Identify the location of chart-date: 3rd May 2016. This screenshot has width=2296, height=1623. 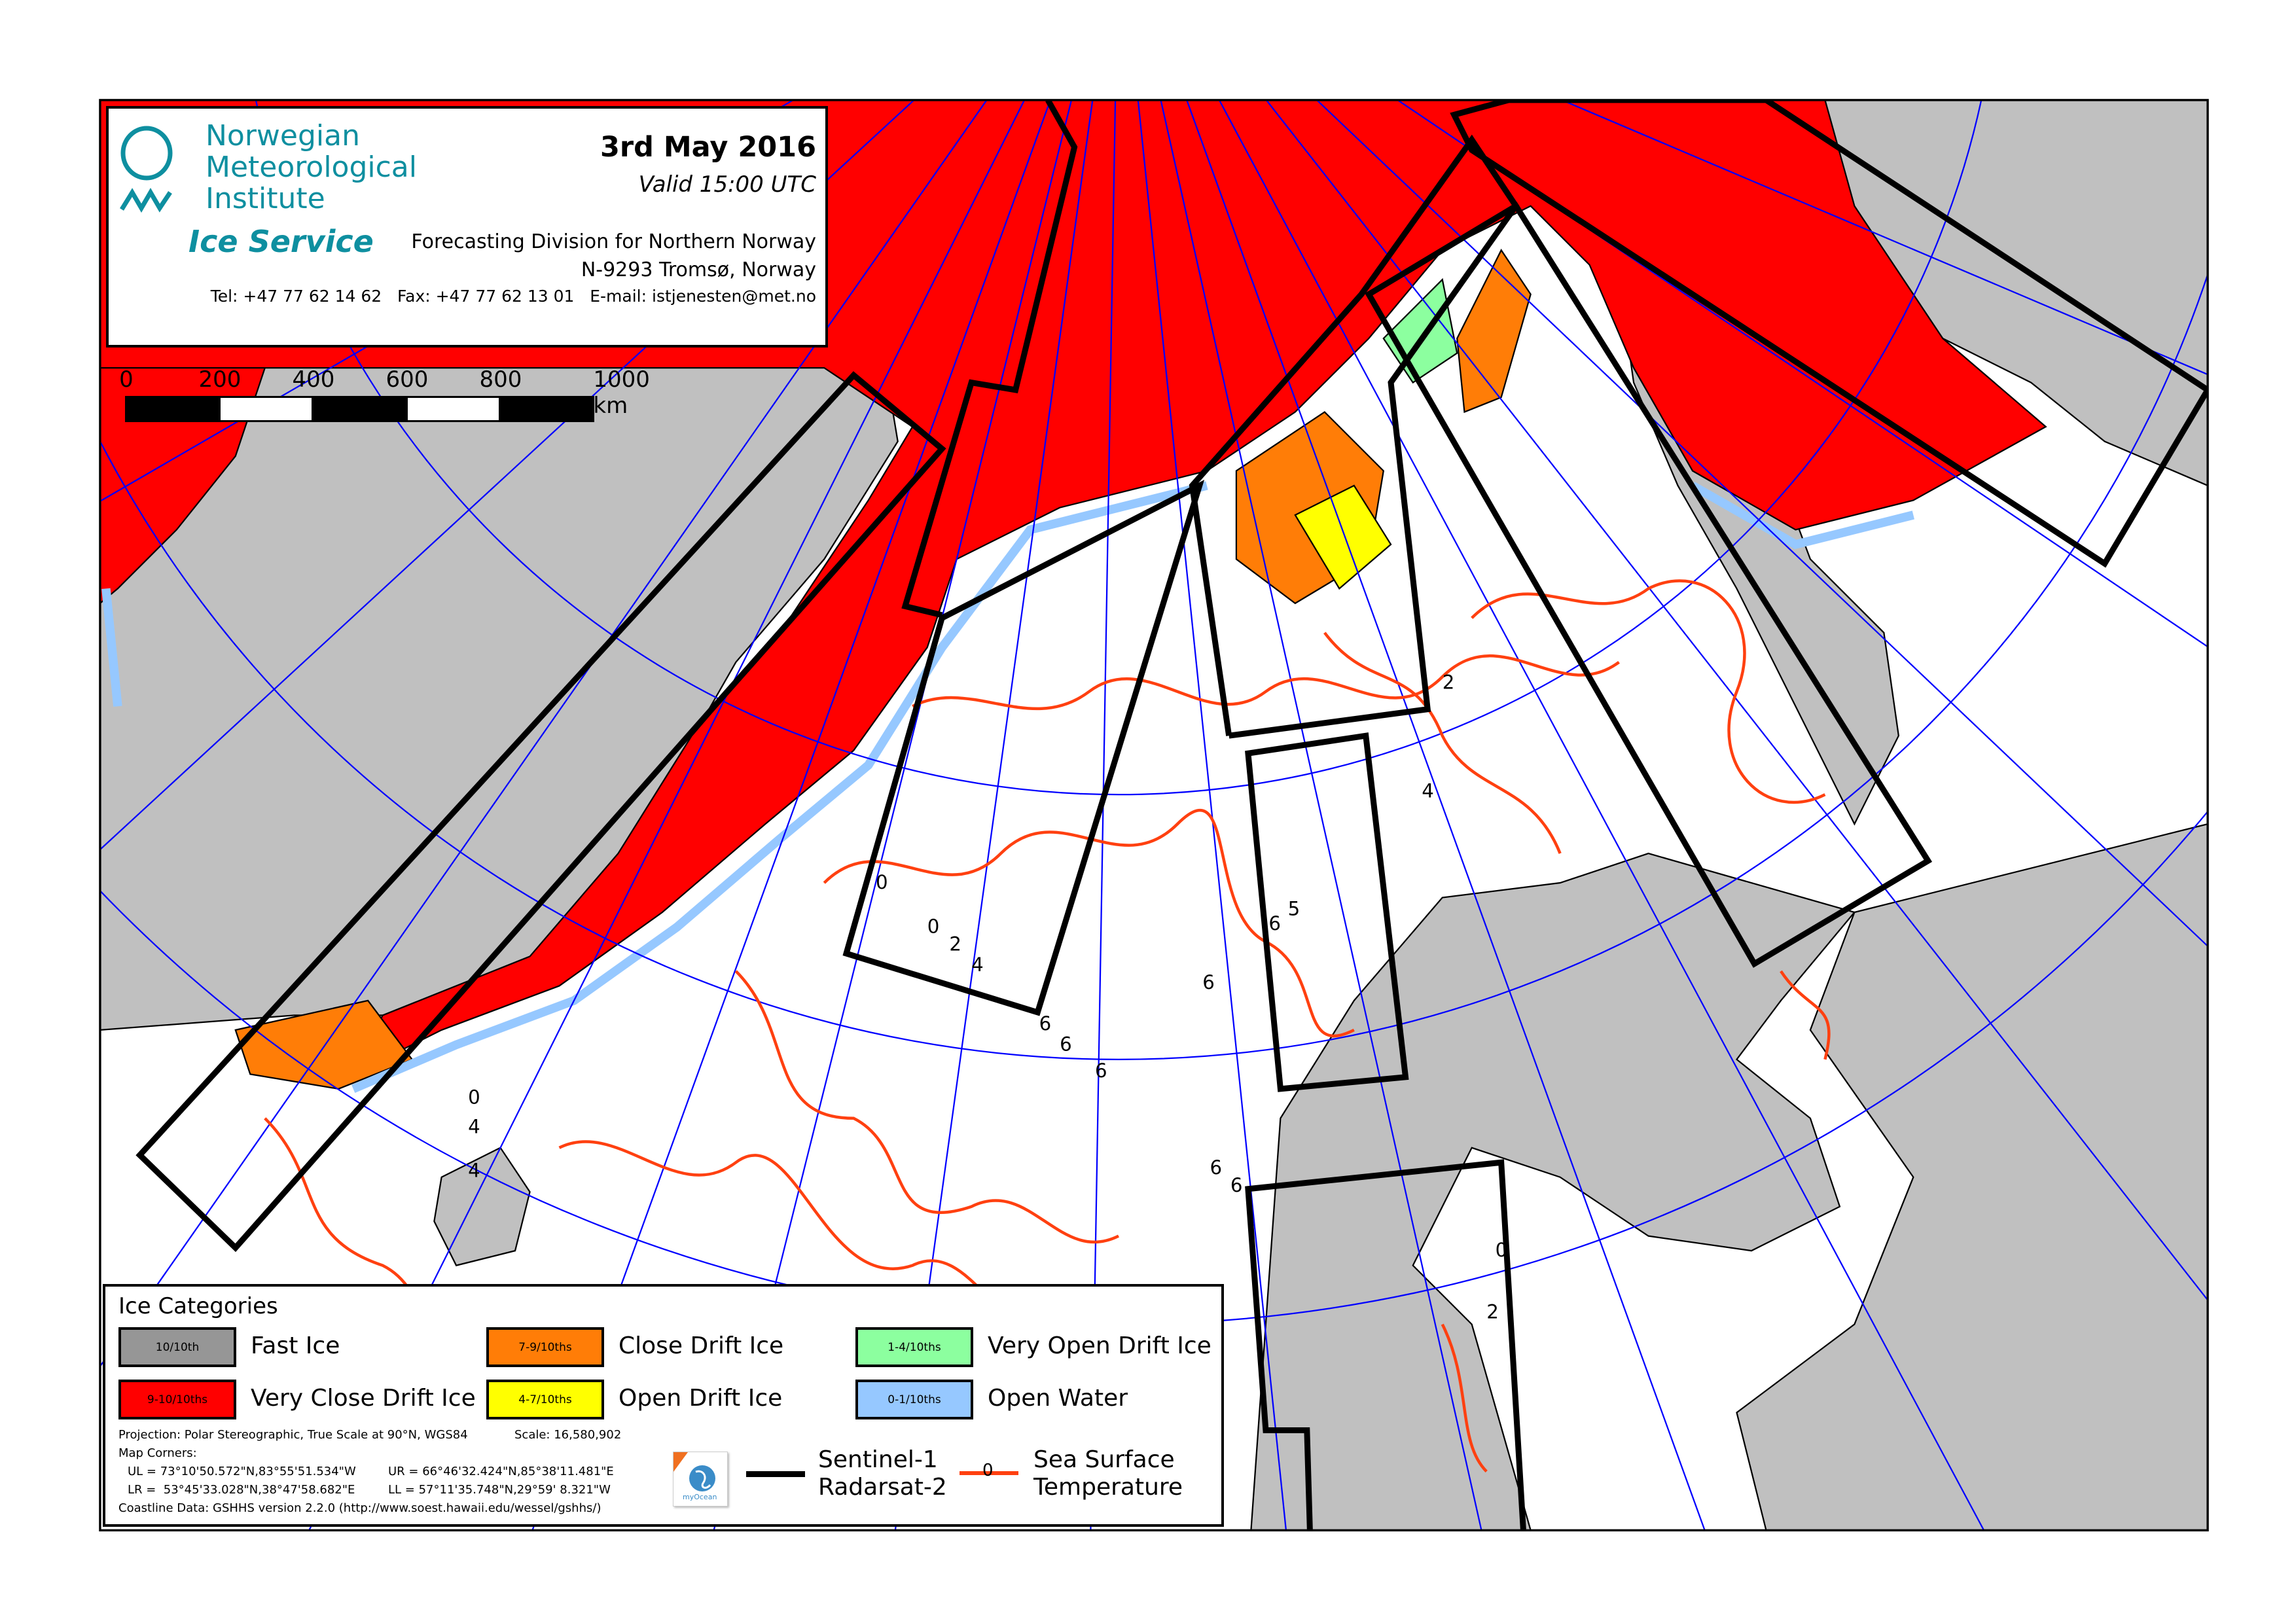
(708, 147).